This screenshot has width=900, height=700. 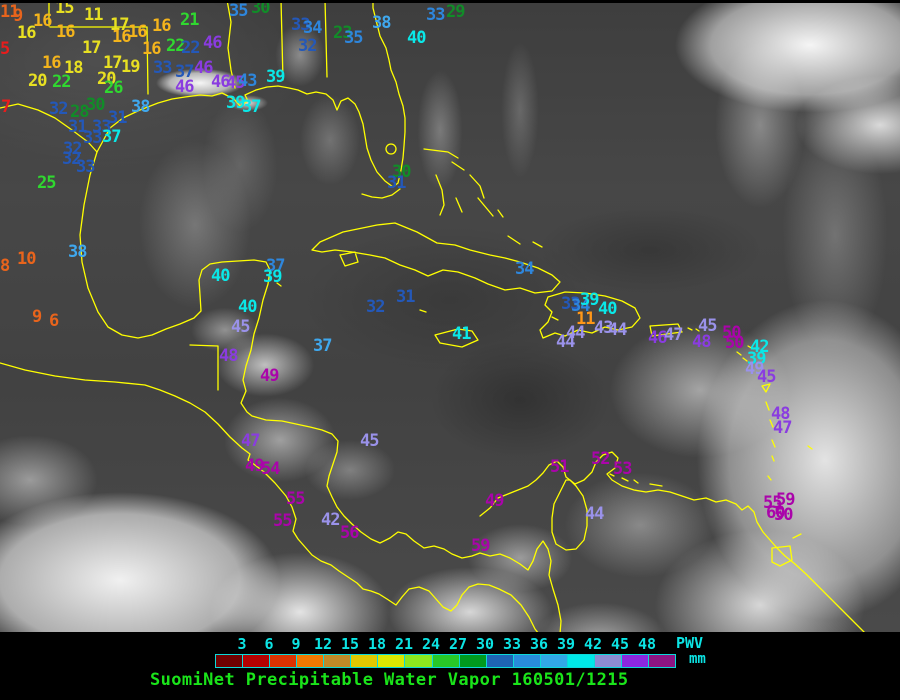 What do you see at coordinates (350, 533) in the screenshot?
I see `station-value: 56` at bounding box center [350, 533].